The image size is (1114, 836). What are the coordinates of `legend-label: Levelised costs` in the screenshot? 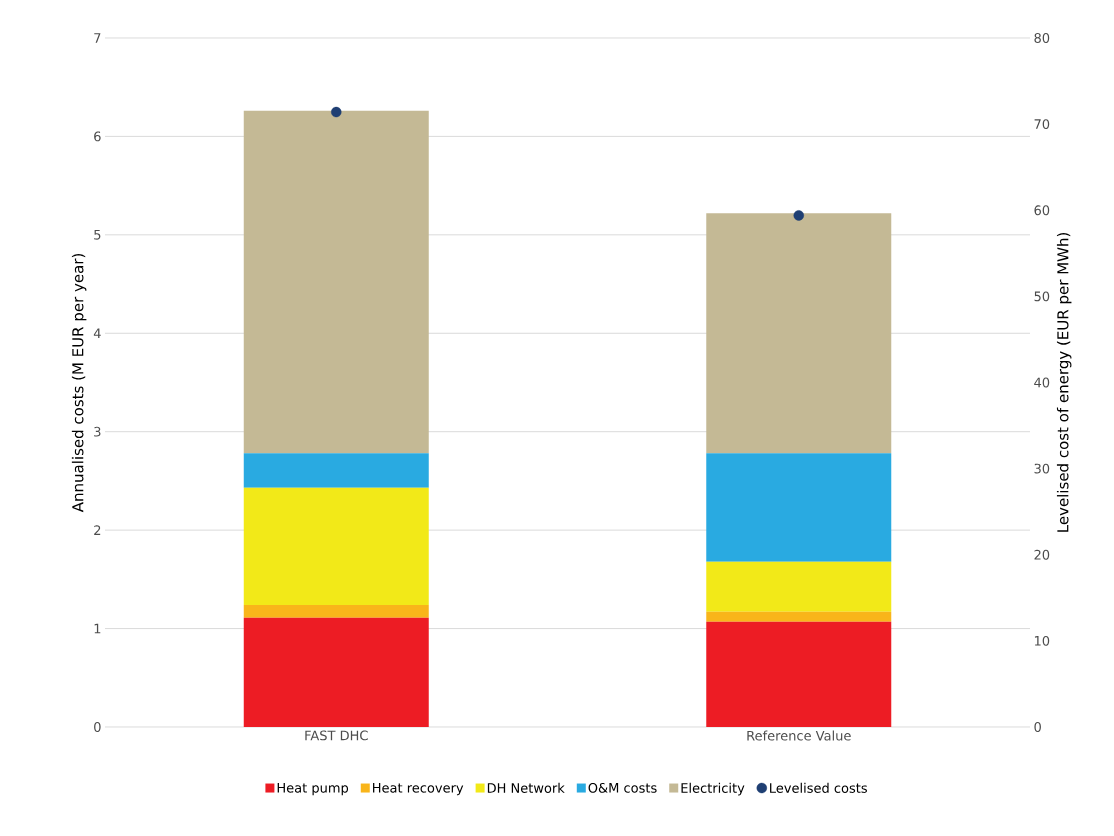 It's located at (818, 787).